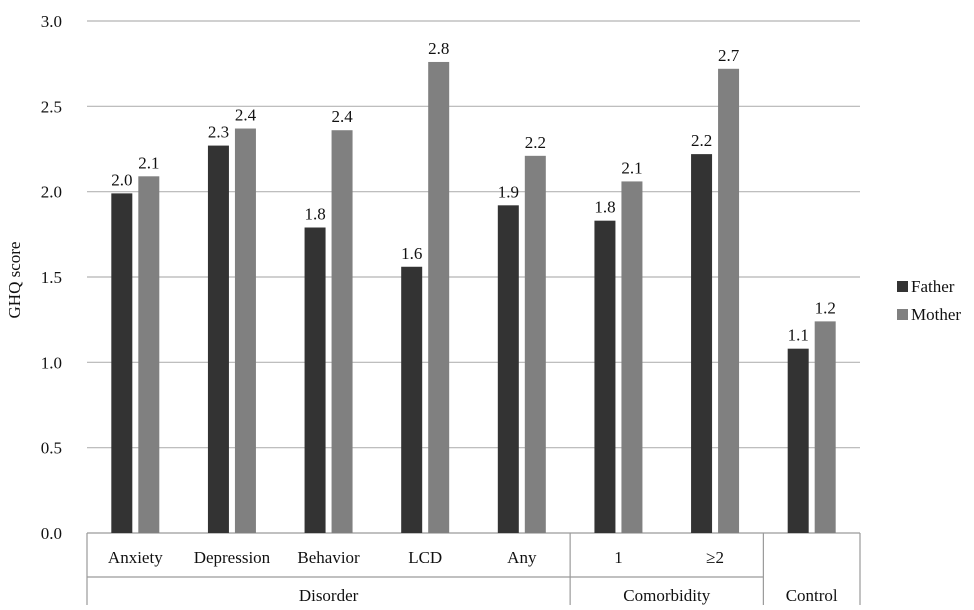 The width and height of the screenshot is (974, 610). I want to click on x-tick-label: 1, so click(618, 557).